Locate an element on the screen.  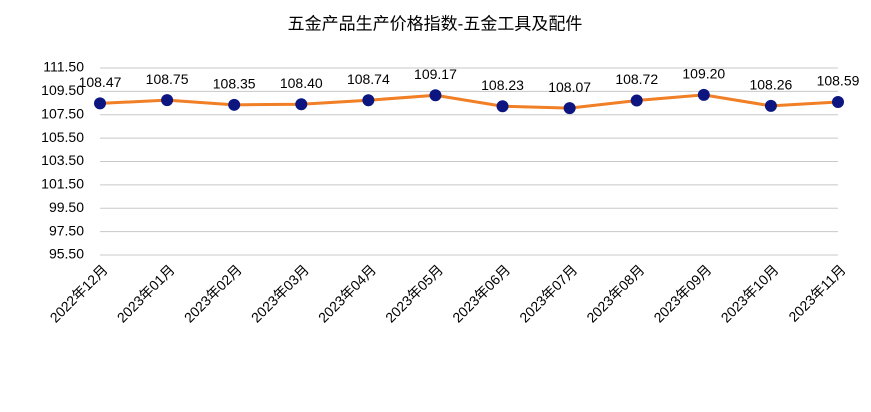
data-label: 108.74 is located at coordinates (368, 79).